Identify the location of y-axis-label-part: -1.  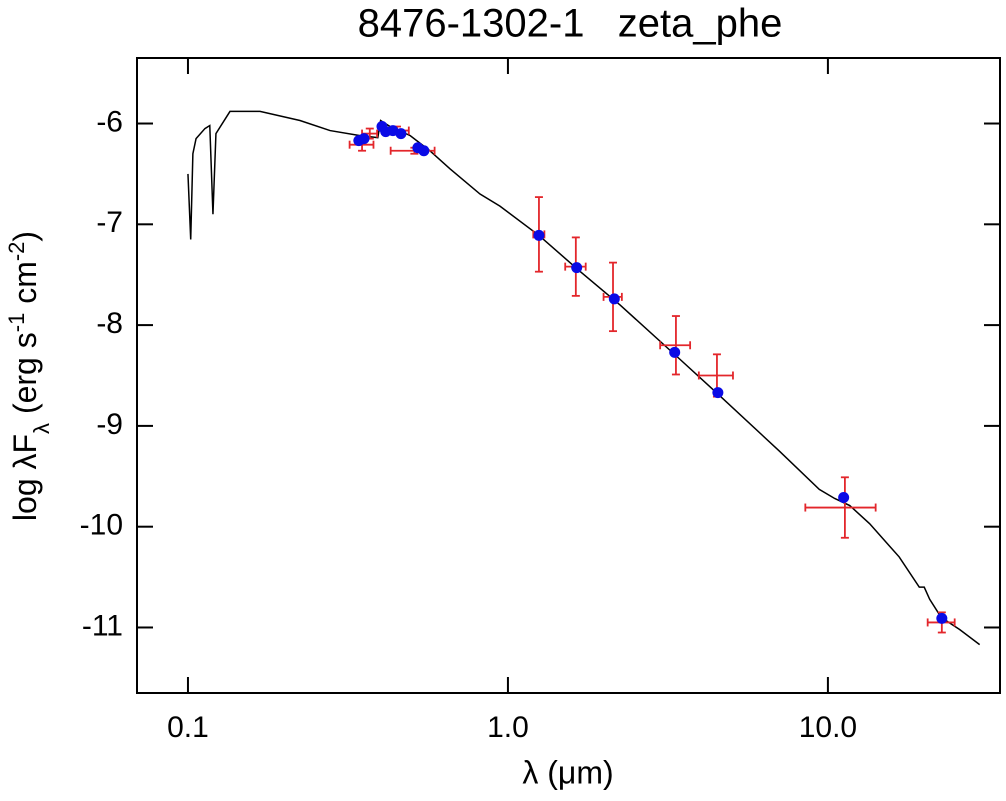
(16, 323).